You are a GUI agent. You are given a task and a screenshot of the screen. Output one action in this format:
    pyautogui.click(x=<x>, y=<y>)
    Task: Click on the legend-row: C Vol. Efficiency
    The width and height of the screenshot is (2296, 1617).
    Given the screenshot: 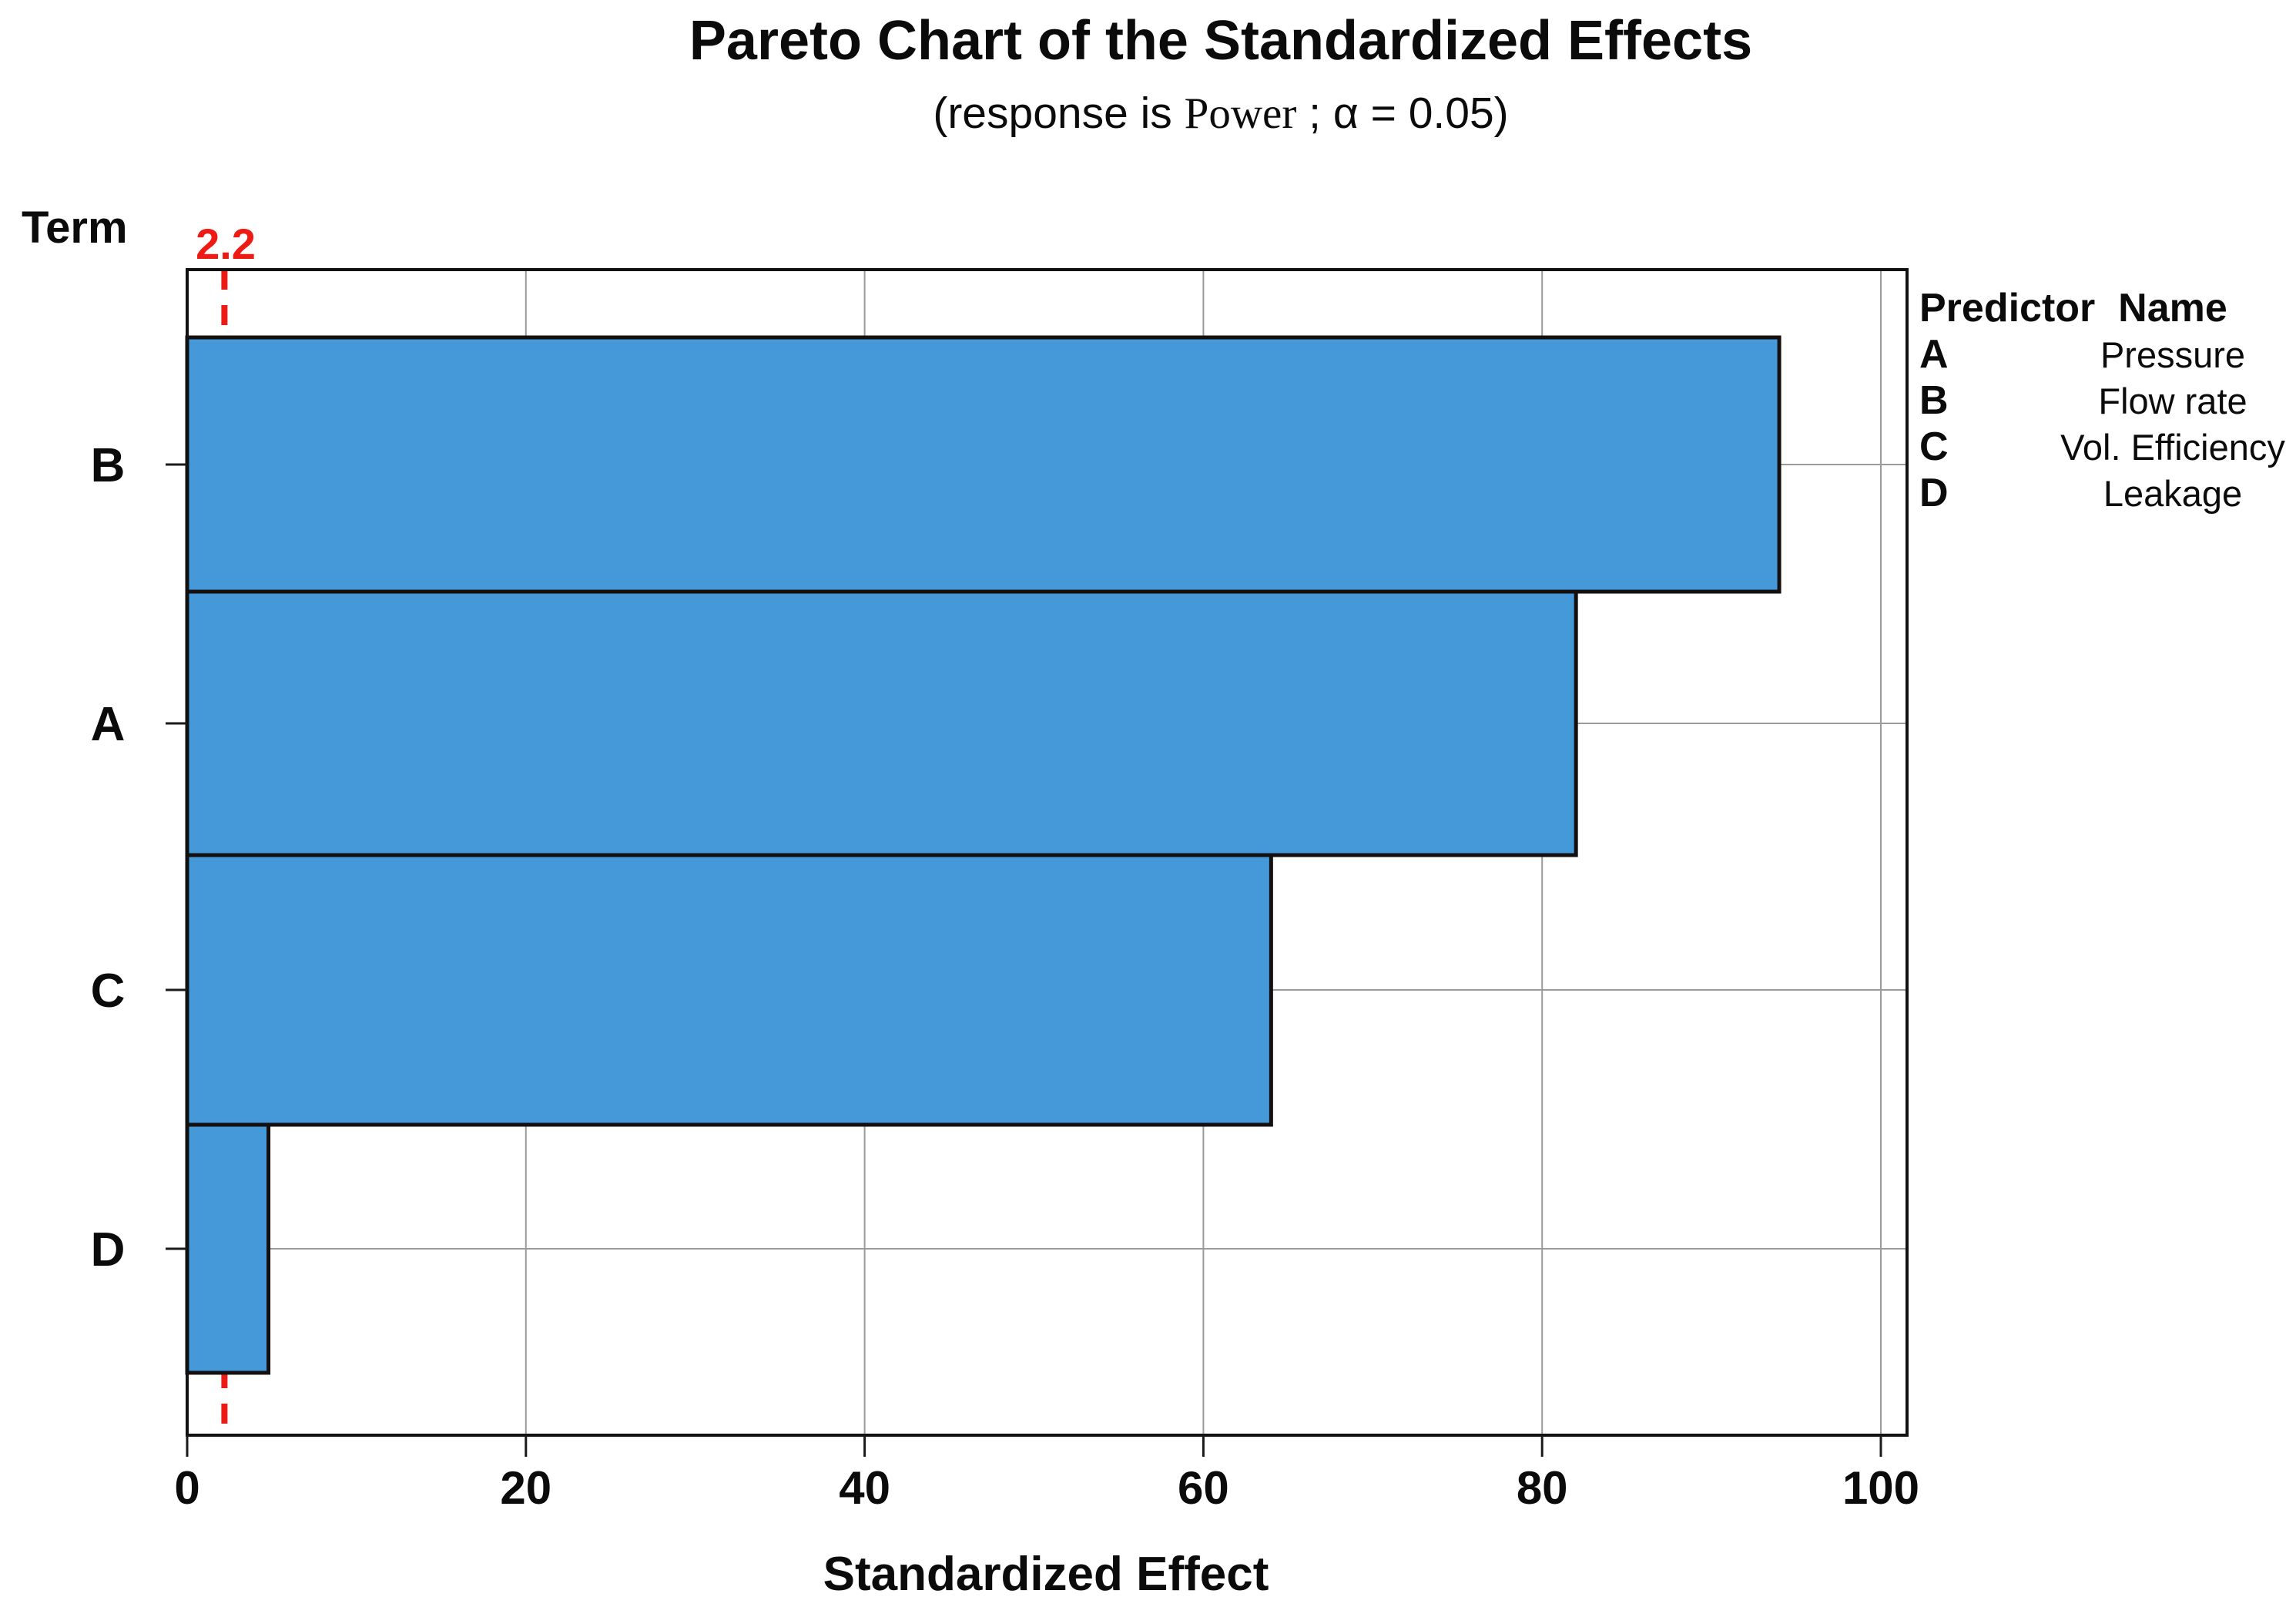 What is the action you would take?
    pyautogui.click(x=2106, y=447)
    